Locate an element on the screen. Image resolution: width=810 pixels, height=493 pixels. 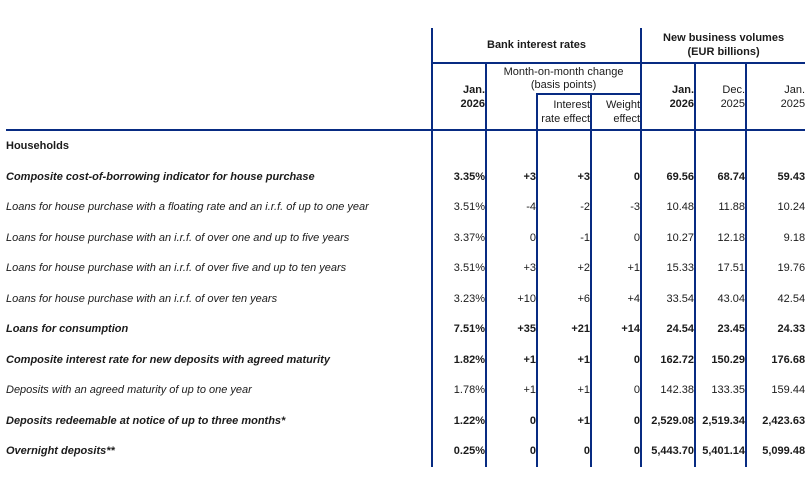
table-row-households: Households is located at coordinates (406, 146).